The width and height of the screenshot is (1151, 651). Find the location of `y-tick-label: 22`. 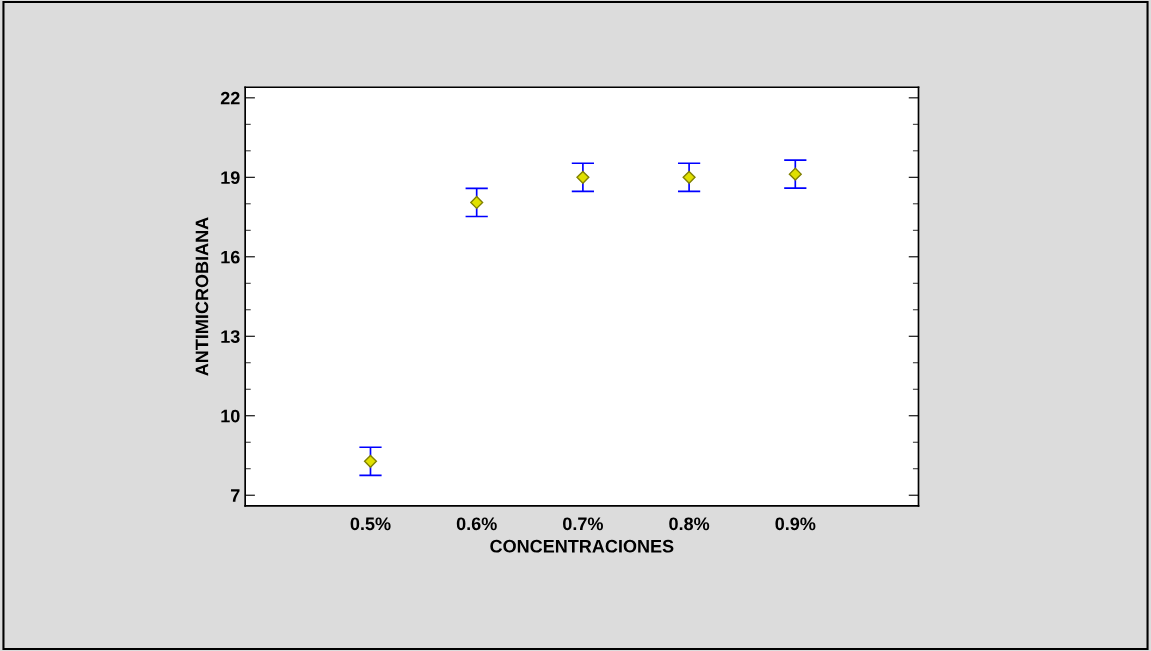

y-tick-label: 22 is located at coordinates (230, 98).